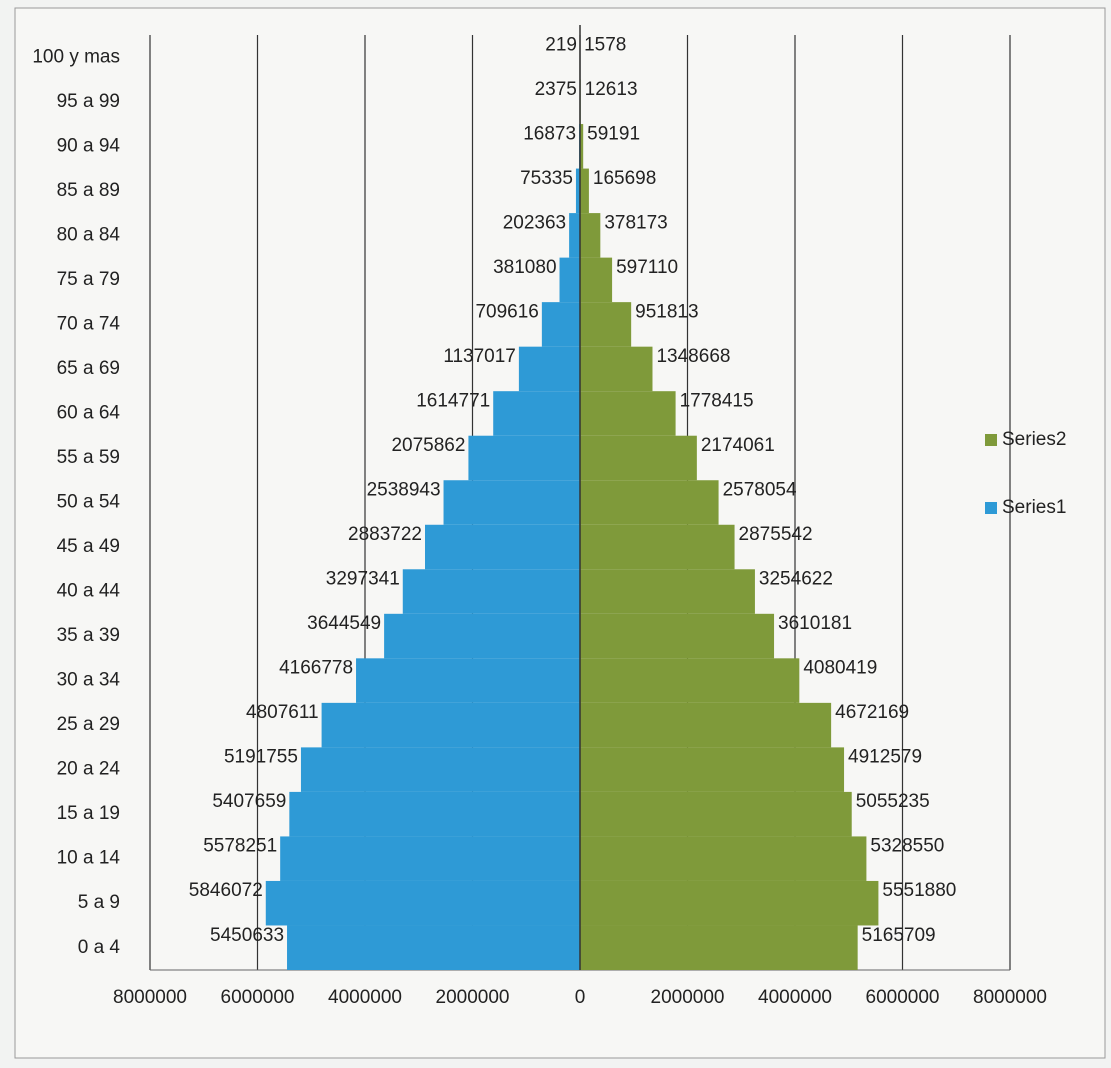 The image size is (1111, 1068). Describe the element at coordinates (88, 457) in the screenshot. I see `y-tick-label: 55 a 59` at that location.